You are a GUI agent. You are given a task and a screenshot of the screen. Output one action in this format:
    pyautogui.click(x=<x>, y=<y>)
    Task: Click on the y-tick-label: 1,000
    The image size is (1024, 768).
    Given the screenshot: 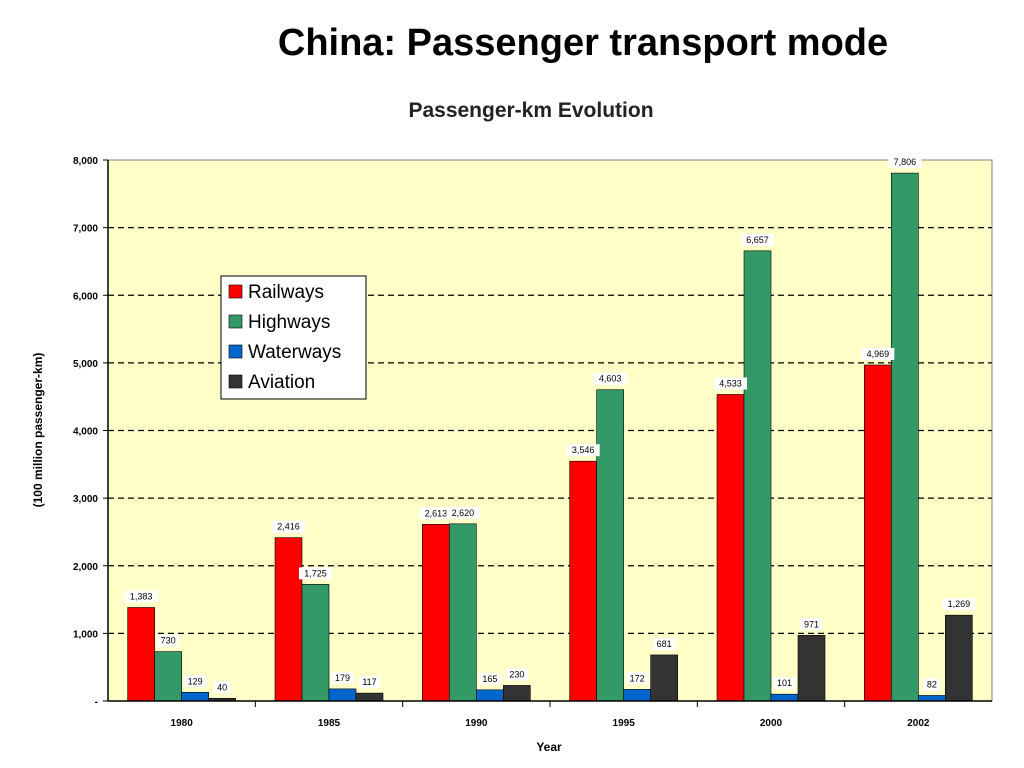 What is the action you would take?
    pyautogui.click(x=85, y=634)
    